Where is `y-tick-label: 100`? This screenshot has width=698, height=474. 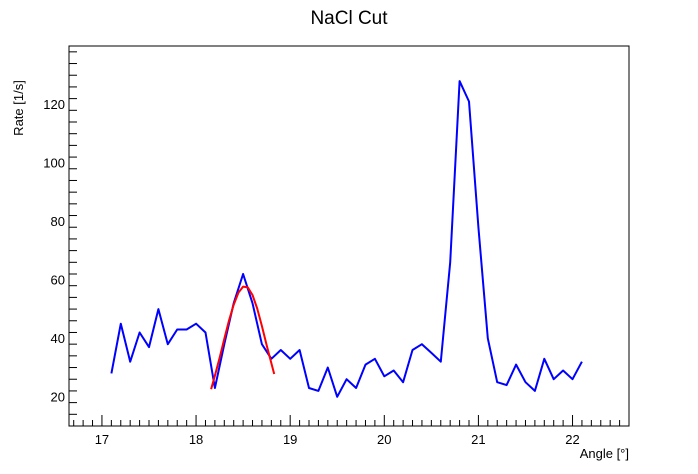 y-tick-label: 100 is located at coordinates (54, 162).